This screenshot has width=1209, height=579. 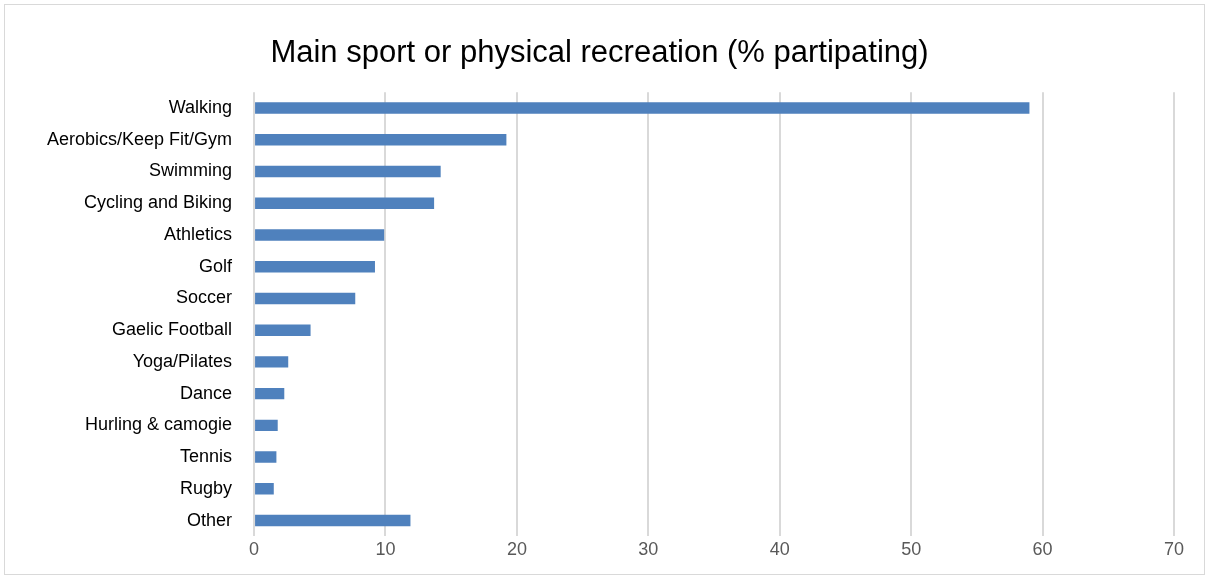 What do you see at coordinates (198, 233) in the screenshot?
I see `y-tick-label: Athletics` at bounding box center [198, 233].